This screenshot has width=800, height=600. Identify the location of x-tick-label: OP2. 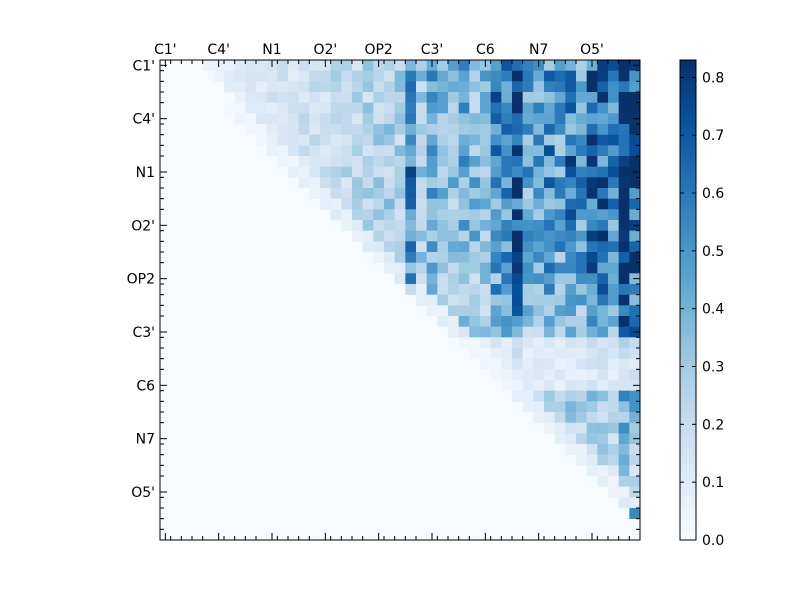
(378, 50).